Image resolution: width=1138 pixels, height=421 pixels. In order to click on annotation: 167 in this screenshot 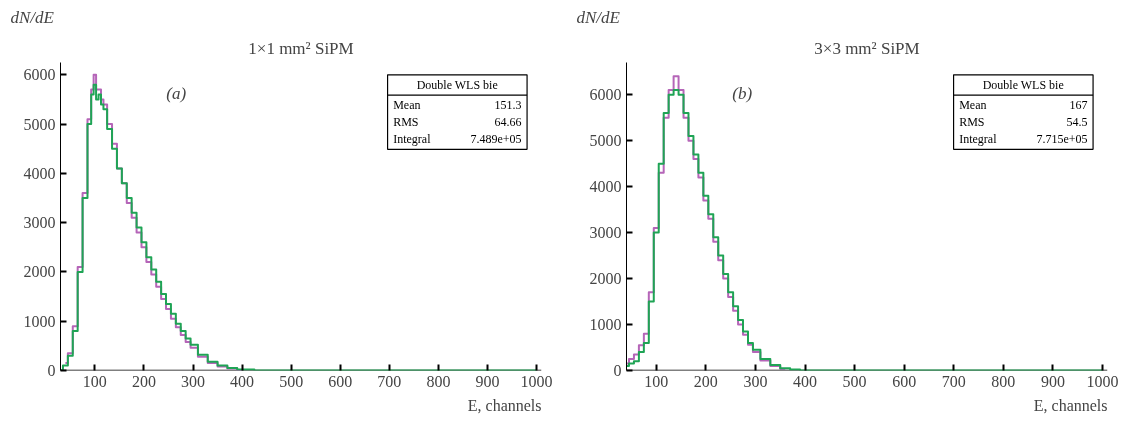, I will do `click(1078, 105)`.